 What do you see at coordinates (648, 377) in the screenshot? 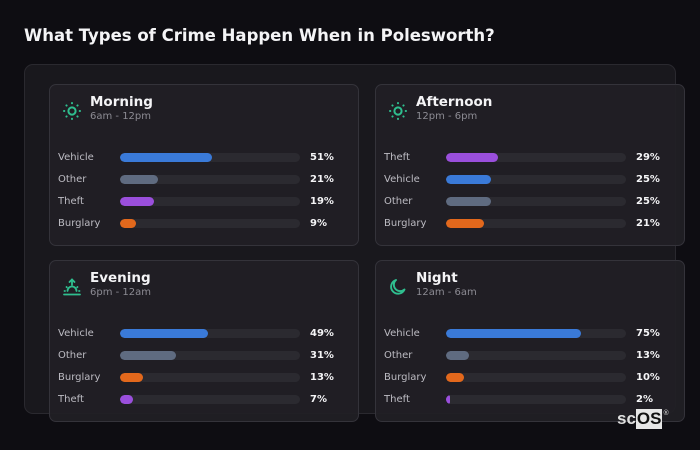
I see `bar-value: 10%` at bounding box center [648, 377].